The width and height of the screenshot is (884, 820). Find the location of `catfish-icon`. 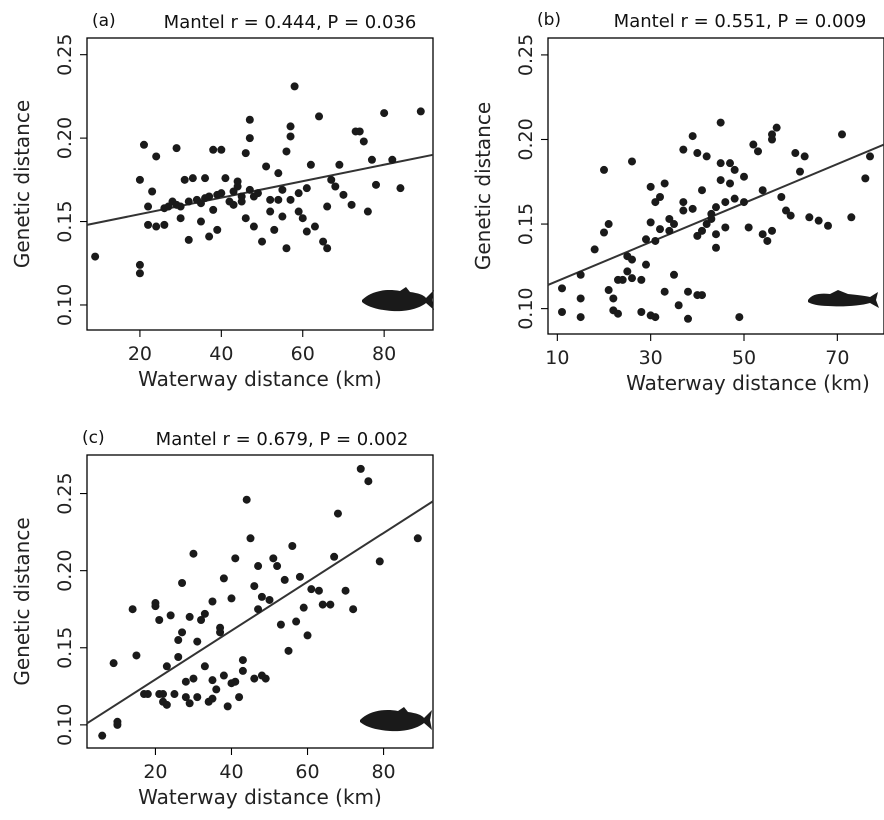

catfish-icon is located at coordinates (840, 299).